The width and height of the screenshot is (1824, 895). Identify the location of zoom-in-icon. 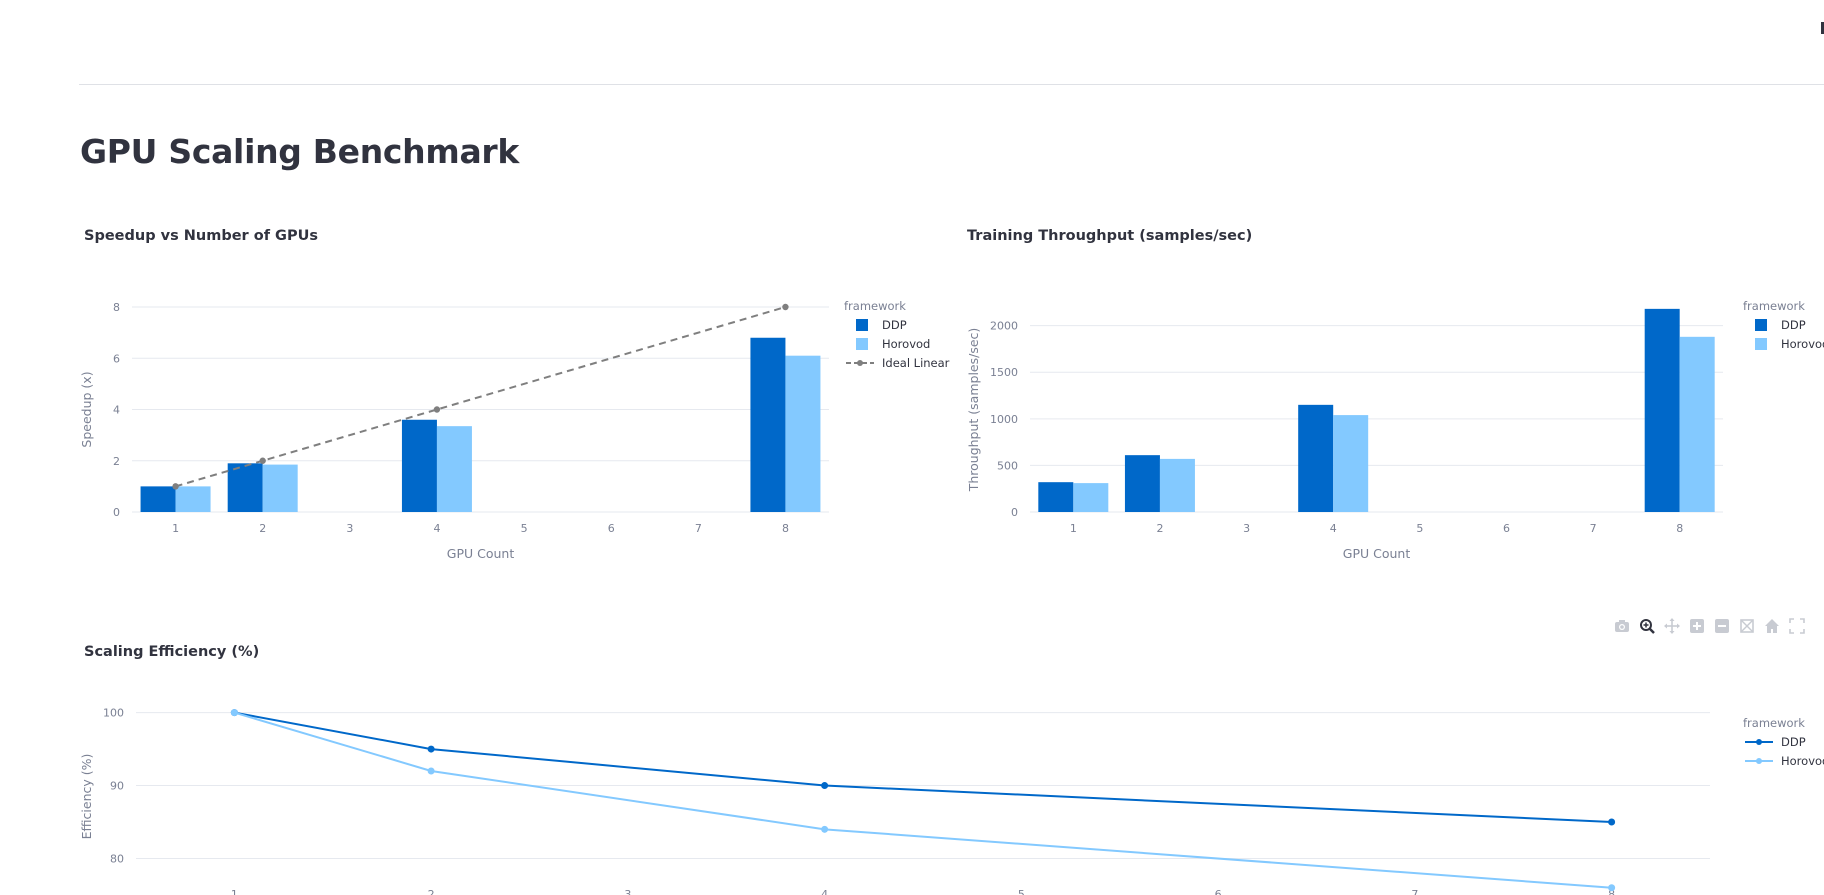
(1697, 626).